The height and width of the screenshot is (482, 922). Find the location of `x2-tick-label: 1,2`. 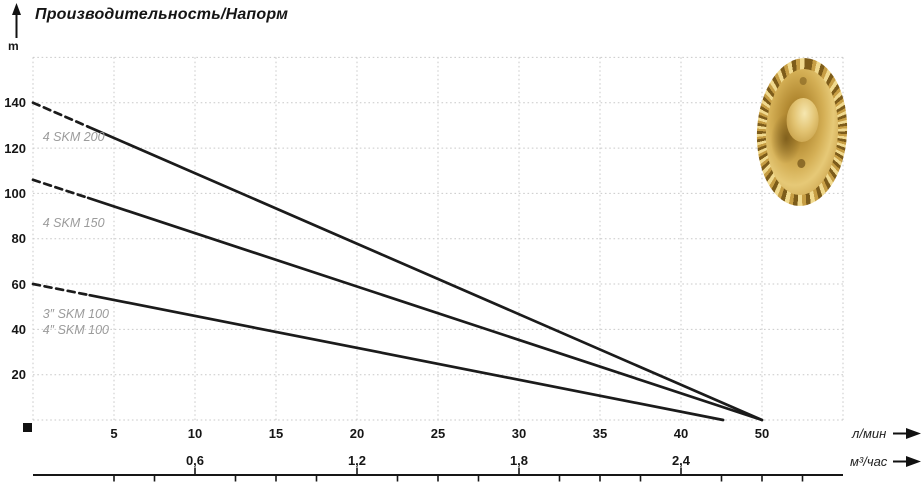

x2-tick-label: 1,2 is located at coordinates (357, 460).